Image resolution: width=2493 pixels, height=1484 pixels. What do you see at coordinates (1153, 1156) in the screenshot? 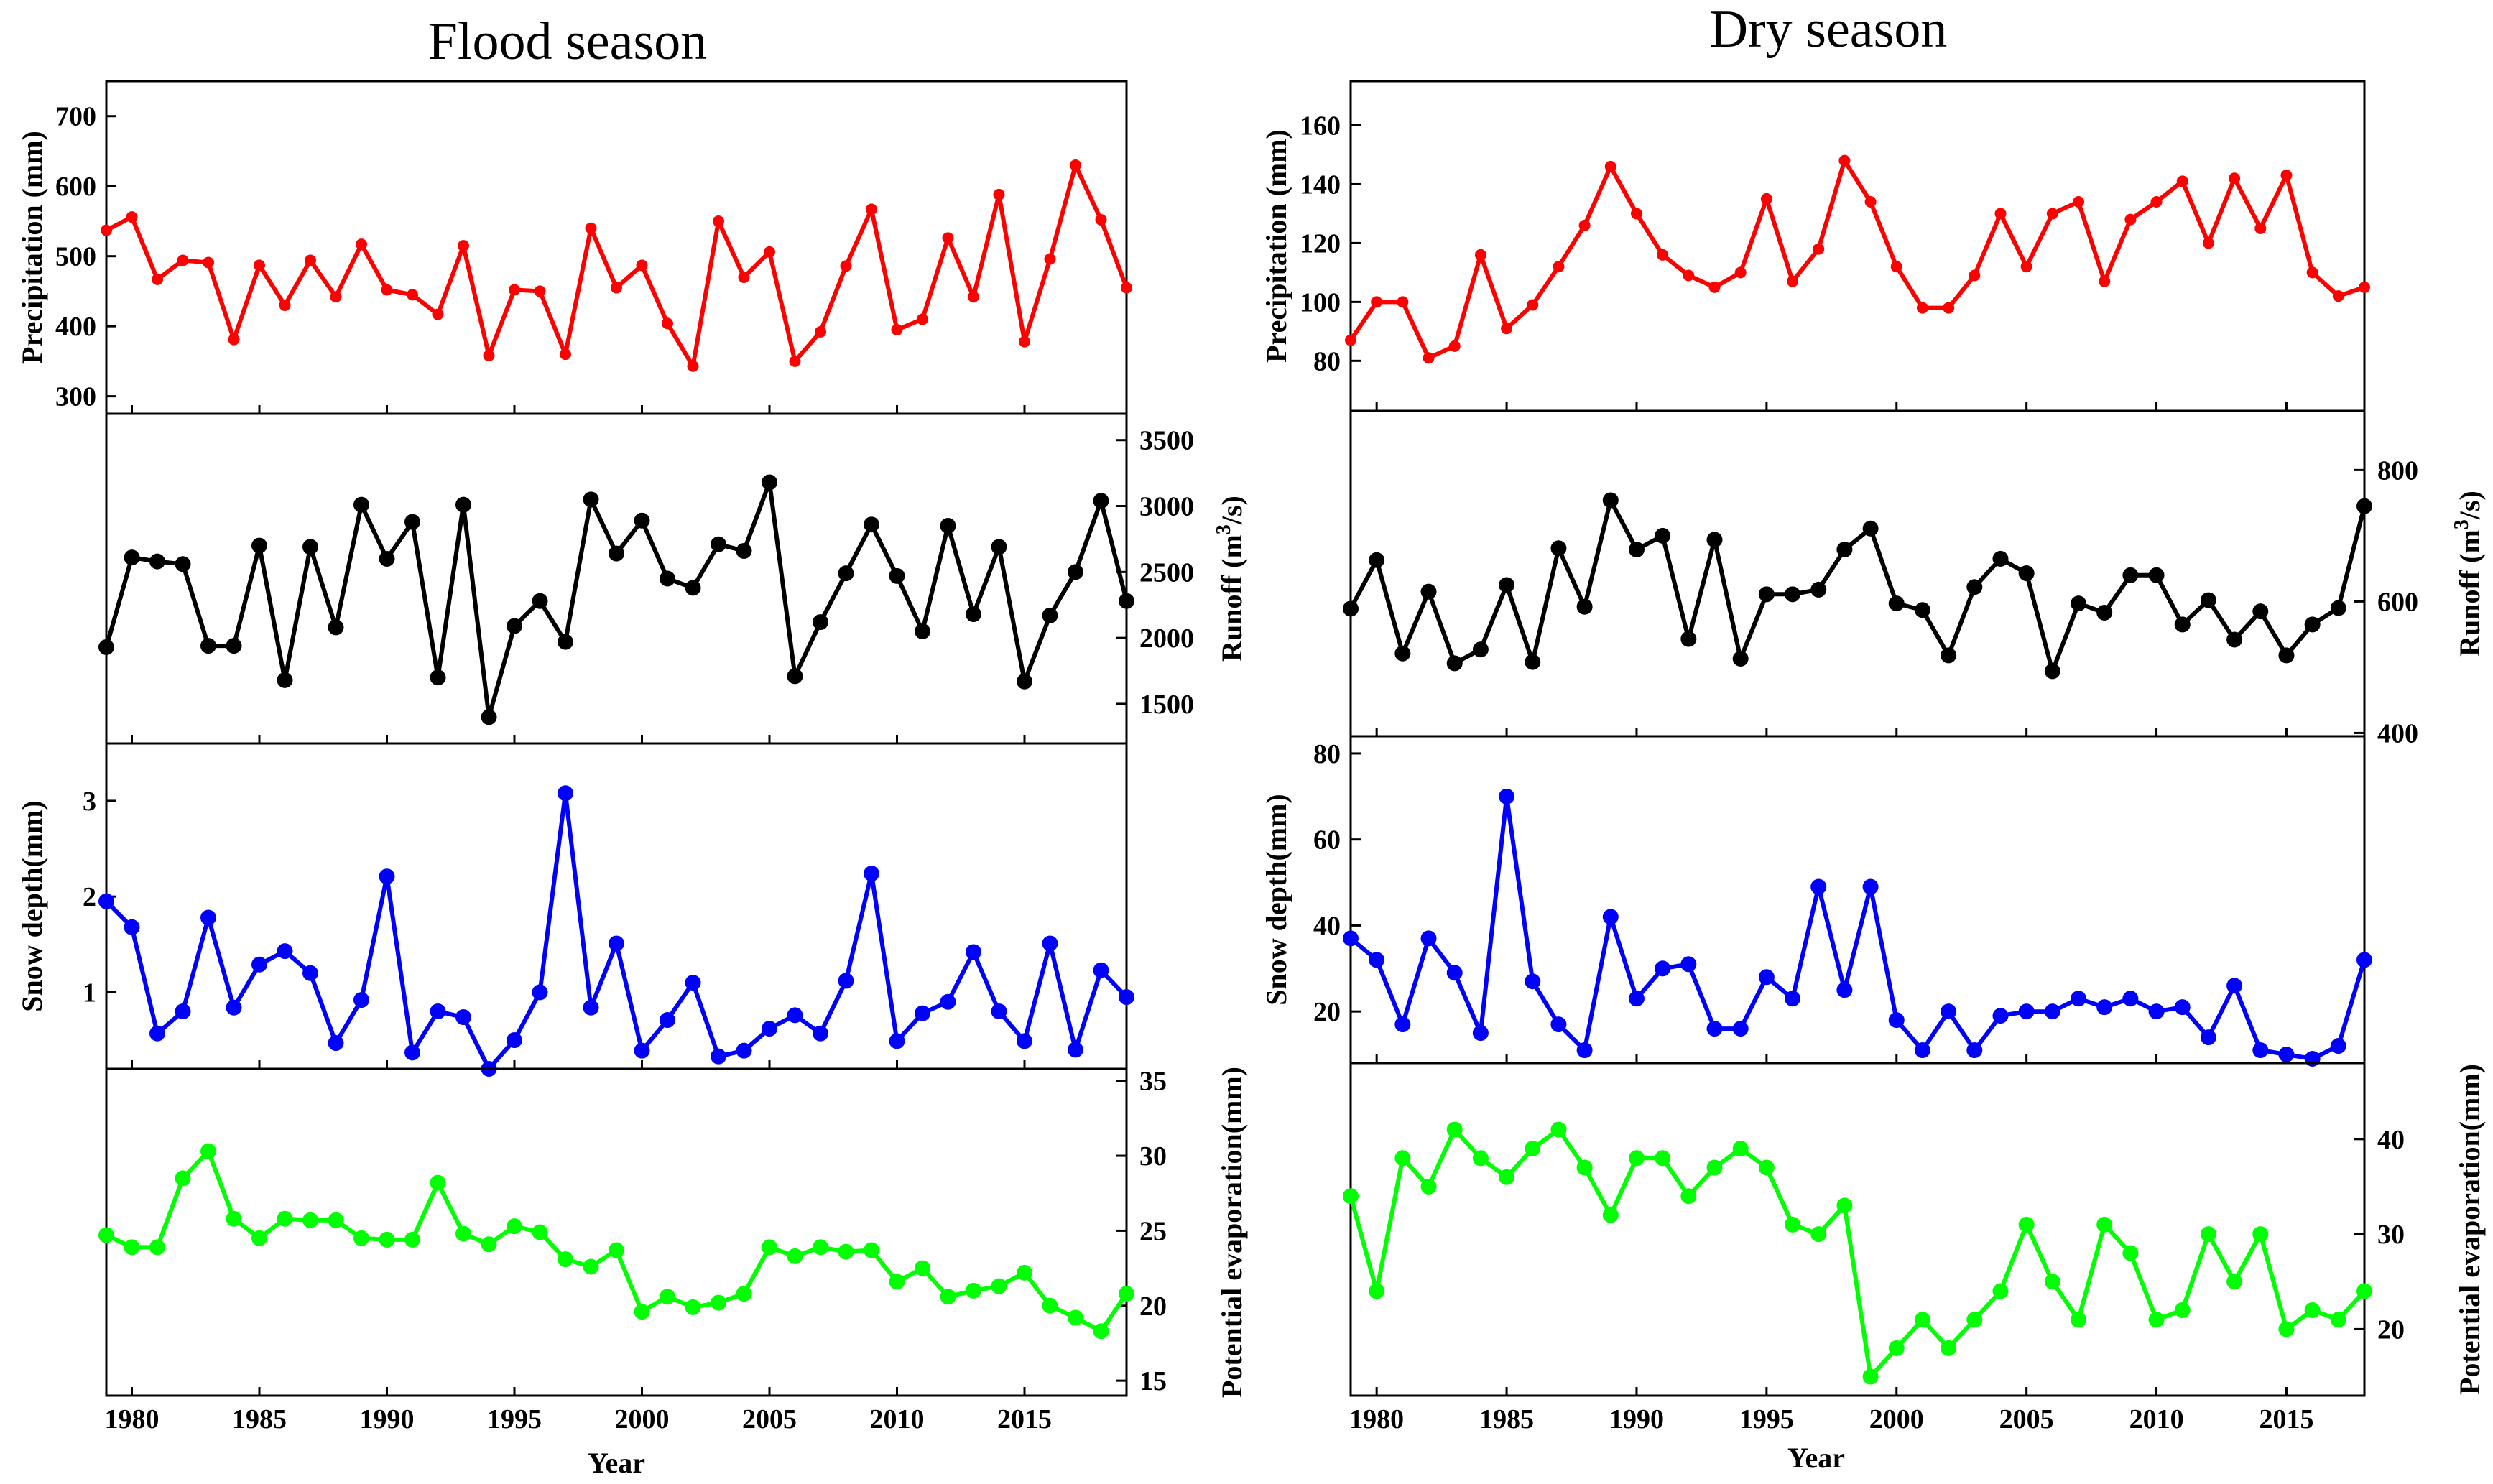
I see `flood-potential-evaporation-y-tick-label: 30` at bounding box center [1153, 1156].